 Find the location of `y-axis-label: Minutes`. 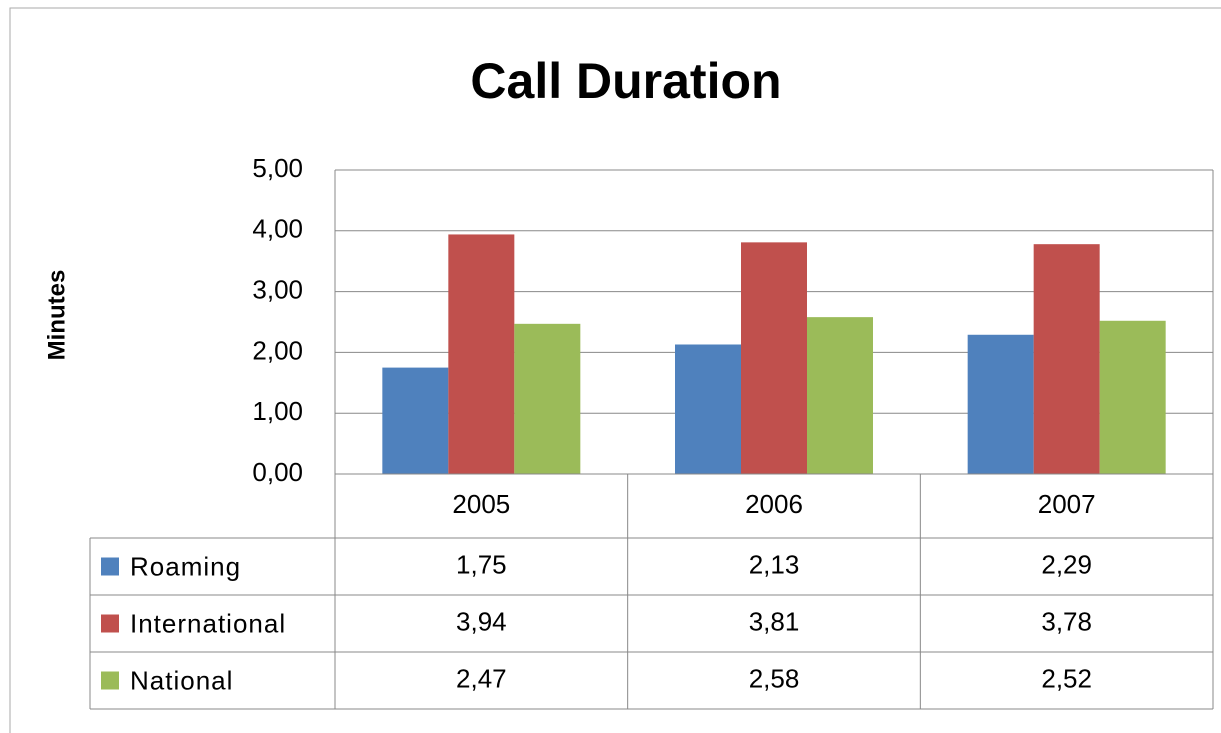

y-axis-label: Minutes is located at coordinates (56, 315).